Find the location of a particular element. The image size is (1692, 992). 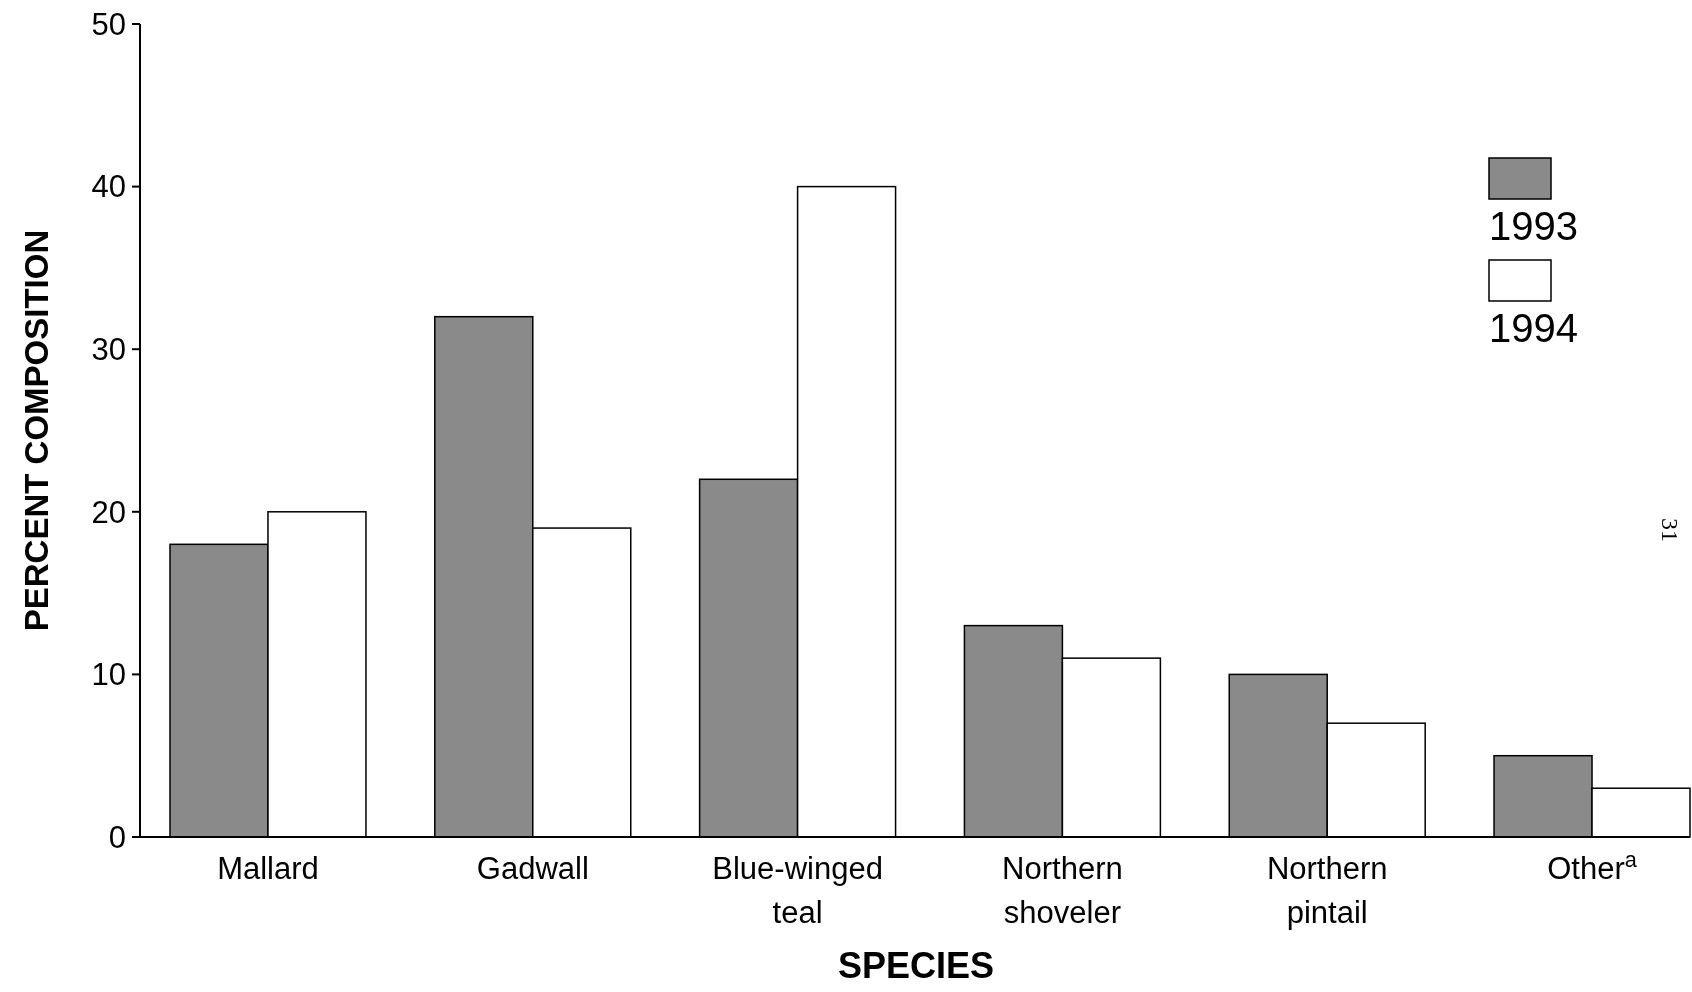

annotation: 31 is located at coordinates (1670, 530).